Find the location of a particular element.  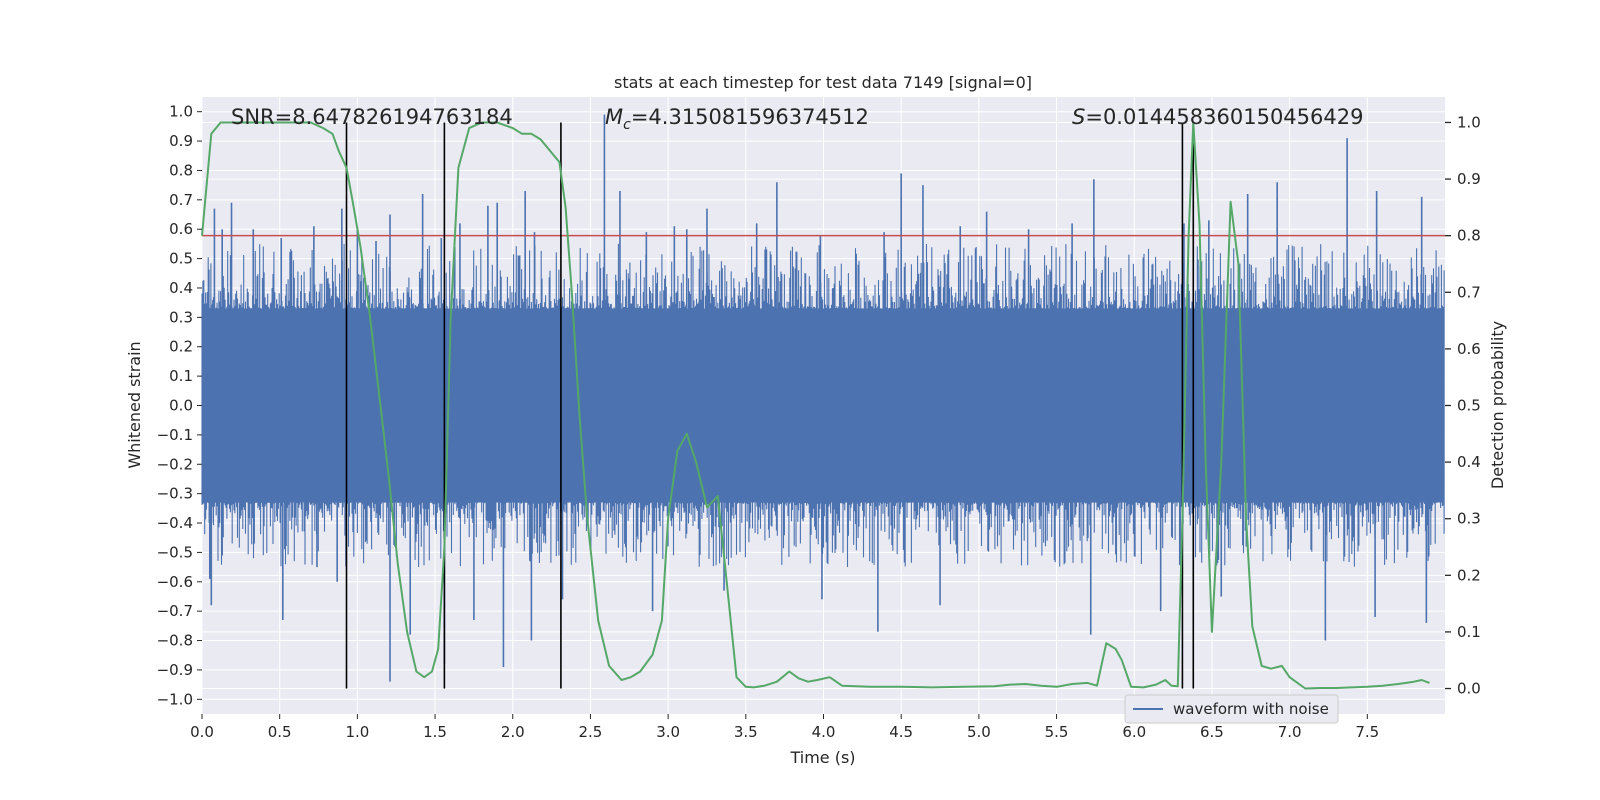

y-left-tick-label: −0.7 is located at coordinates (175, 611).